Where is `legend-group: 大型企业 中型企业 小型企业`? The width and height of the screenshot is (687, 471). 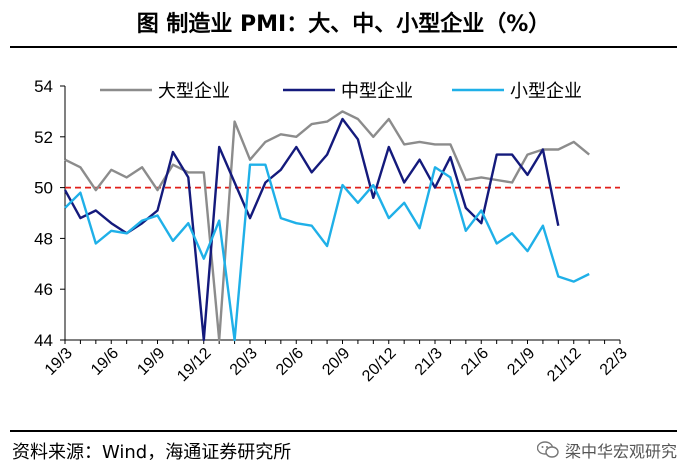
legend-group: 大型企业 中型企业 小型企业 is located at coordinates (341, 91).